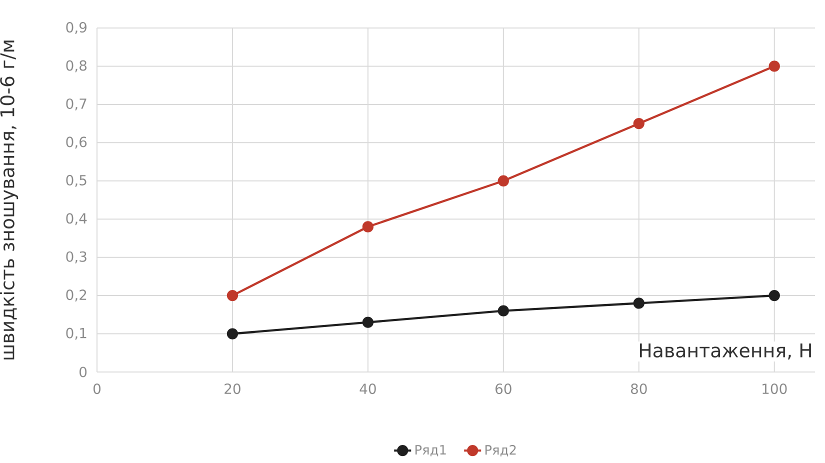 The height and width of the screenshot is (463, 825). What do you see at coordinates (76, 142) in the screenshot?
I see `y-tick-label: 0,6` at bounding box center [76, 142].